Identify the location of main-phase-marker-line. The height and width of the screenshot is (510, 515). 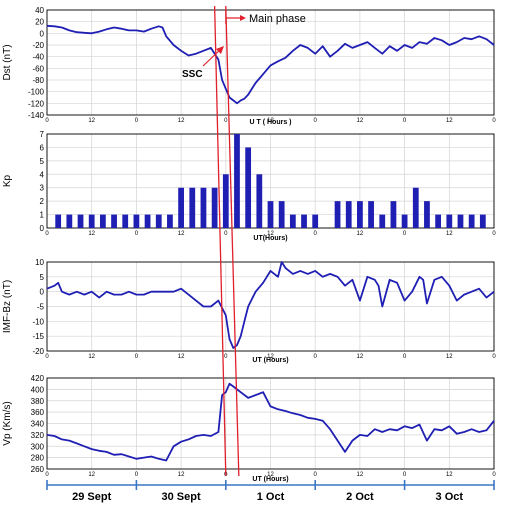
(232, 241).